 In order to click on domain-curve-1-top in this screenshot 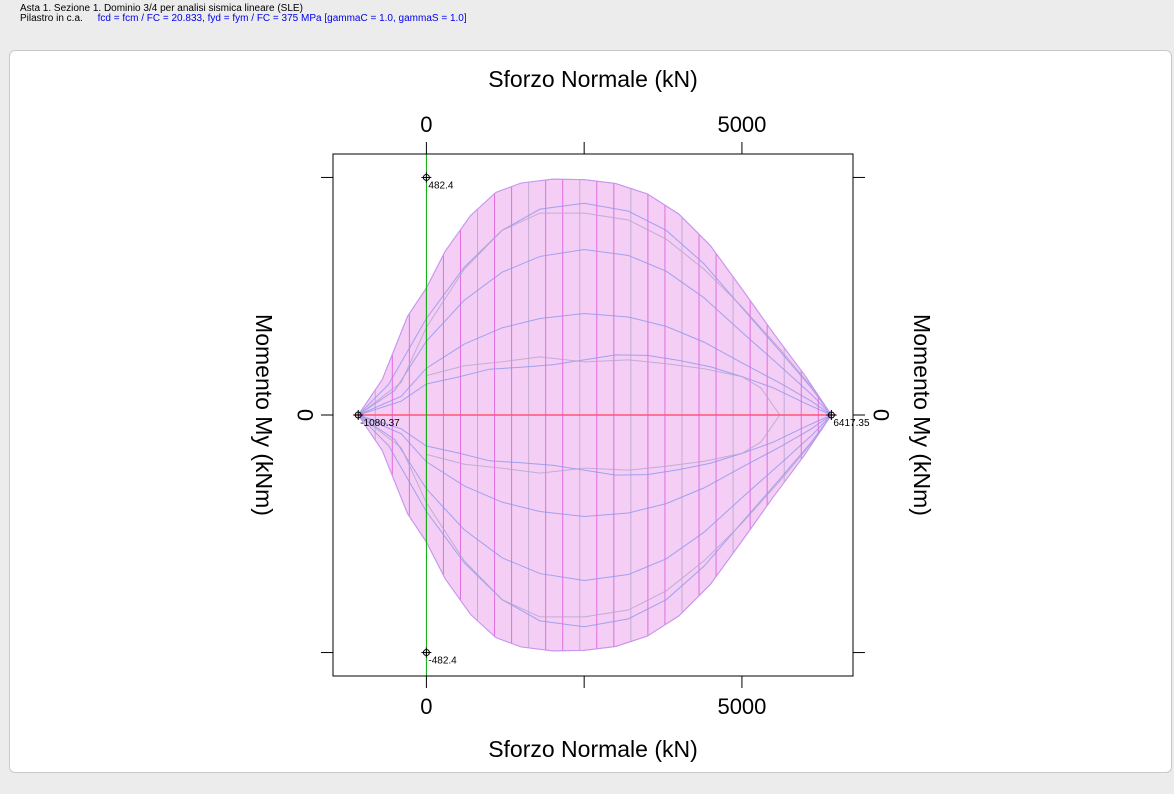, I will do `click(594, 309)`.